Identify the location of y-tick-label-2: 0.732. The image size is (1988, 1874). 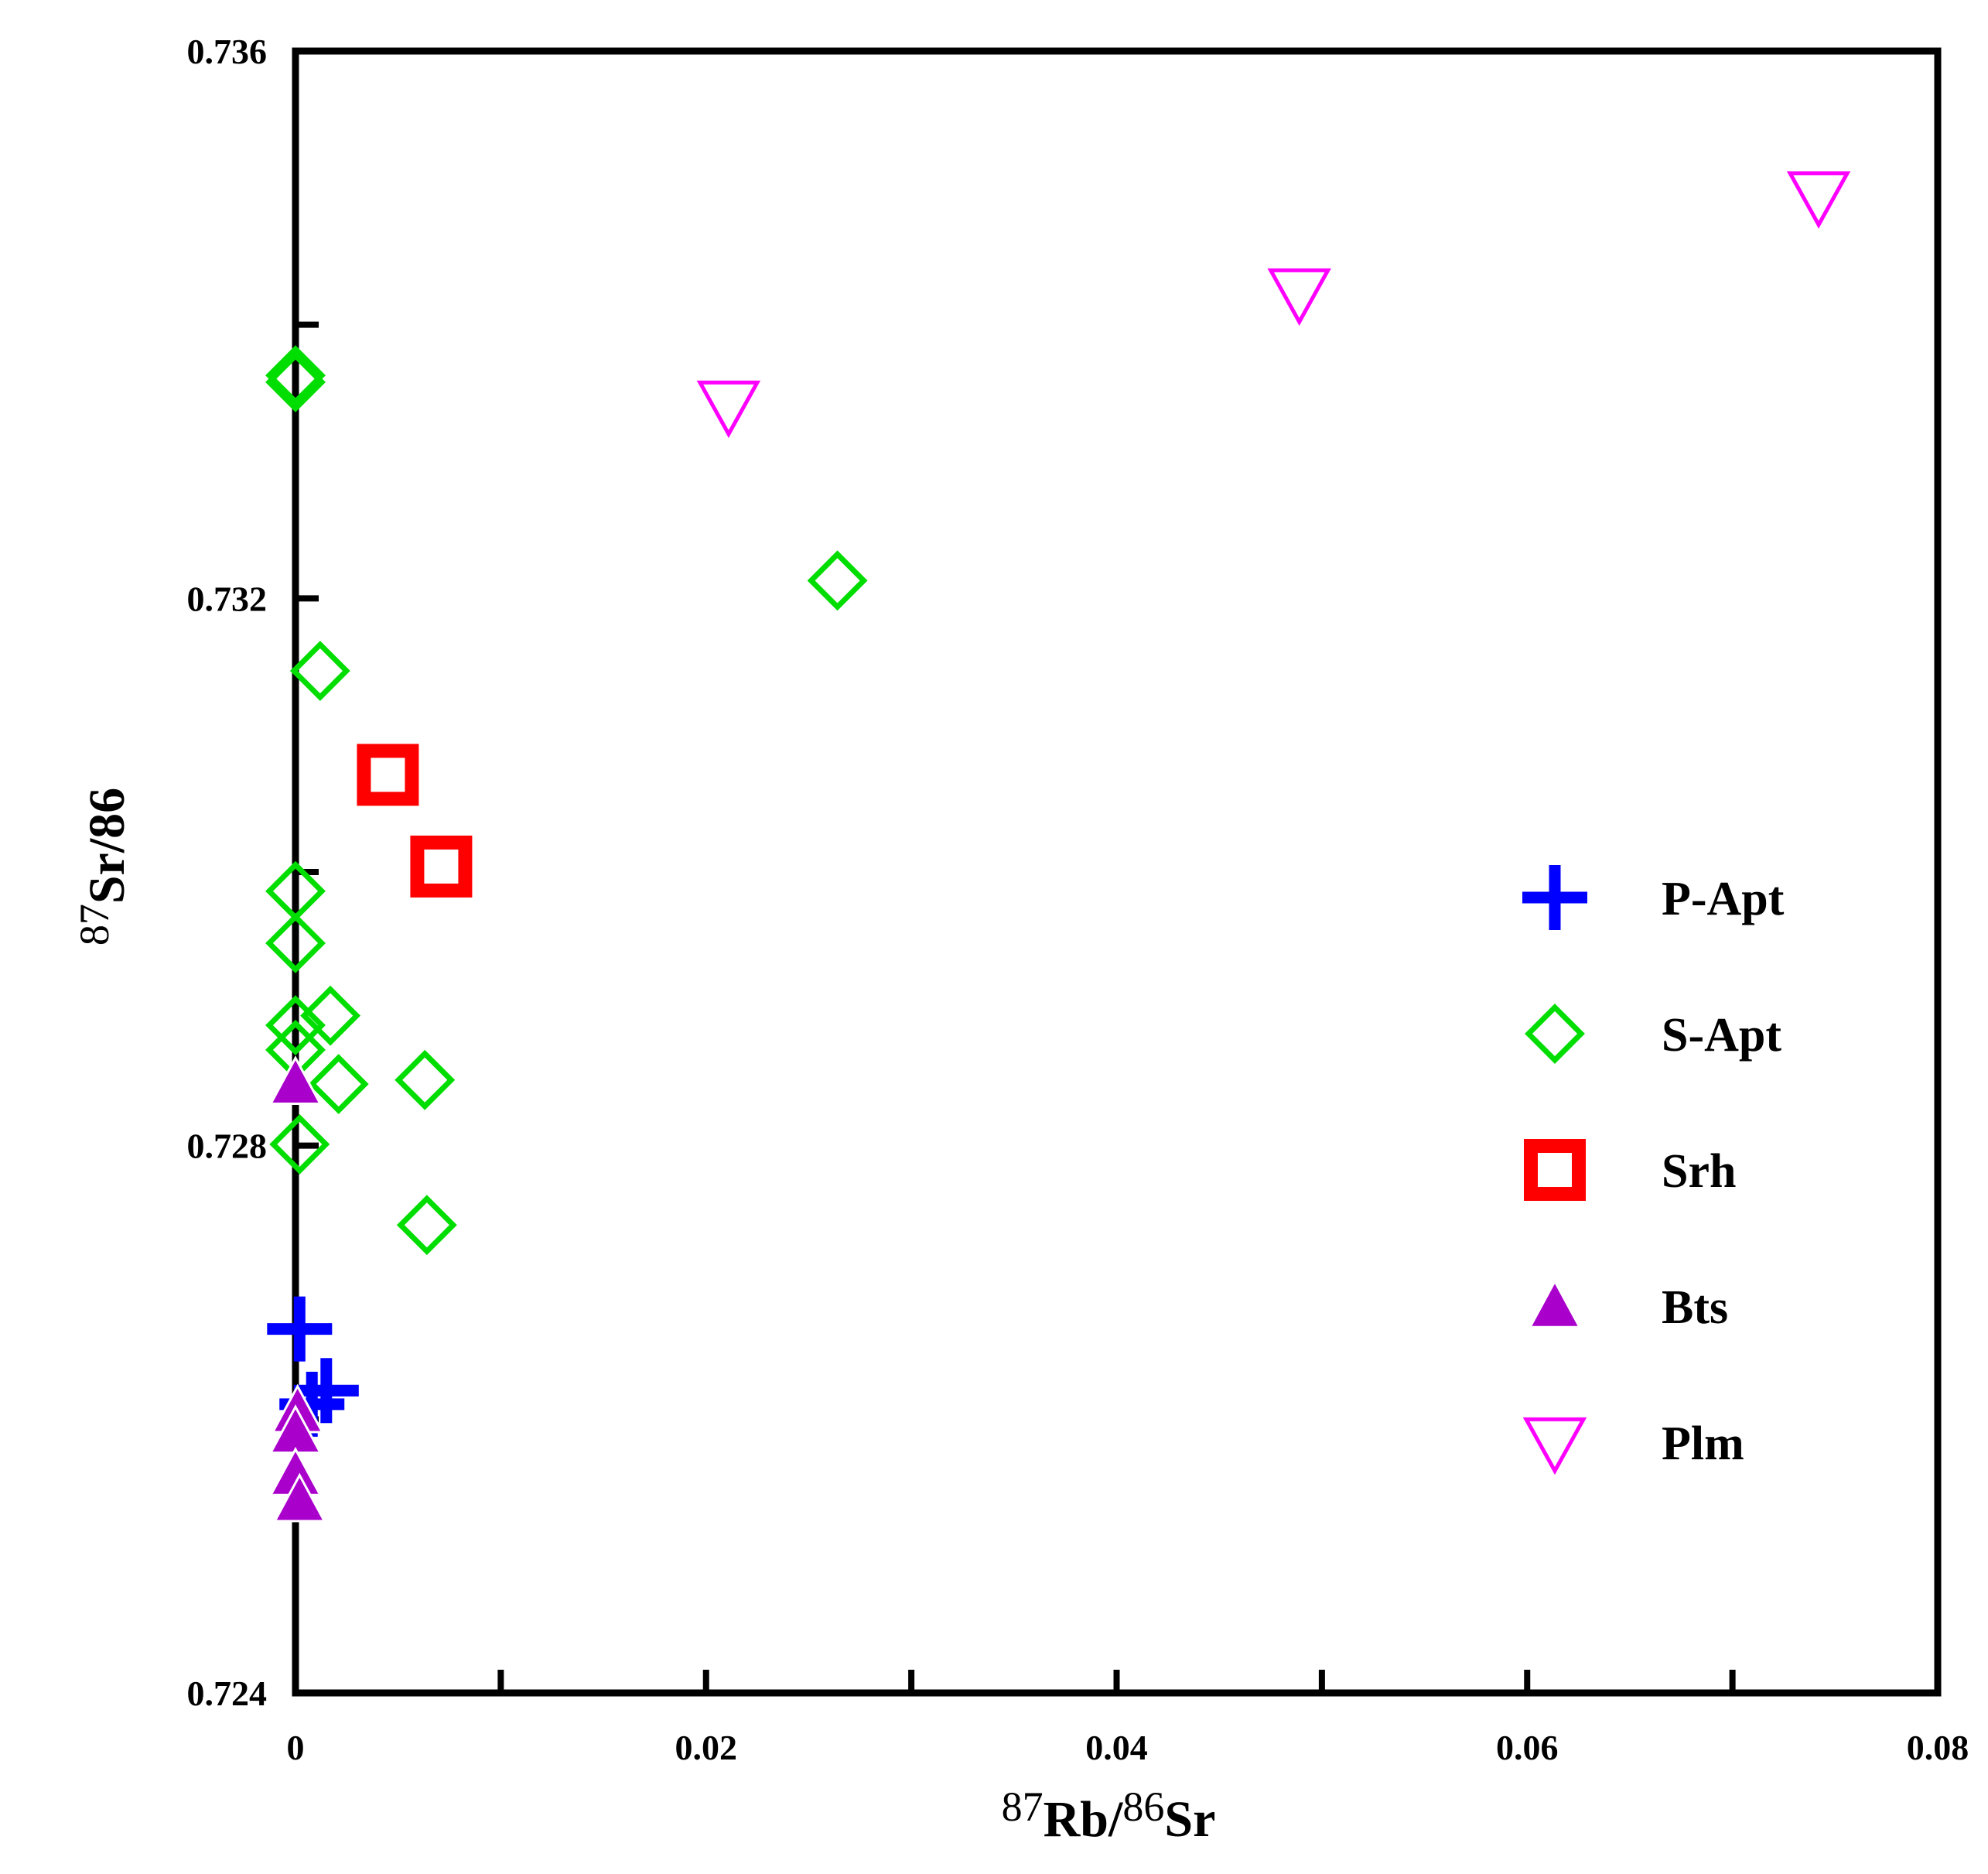
(228, 598).